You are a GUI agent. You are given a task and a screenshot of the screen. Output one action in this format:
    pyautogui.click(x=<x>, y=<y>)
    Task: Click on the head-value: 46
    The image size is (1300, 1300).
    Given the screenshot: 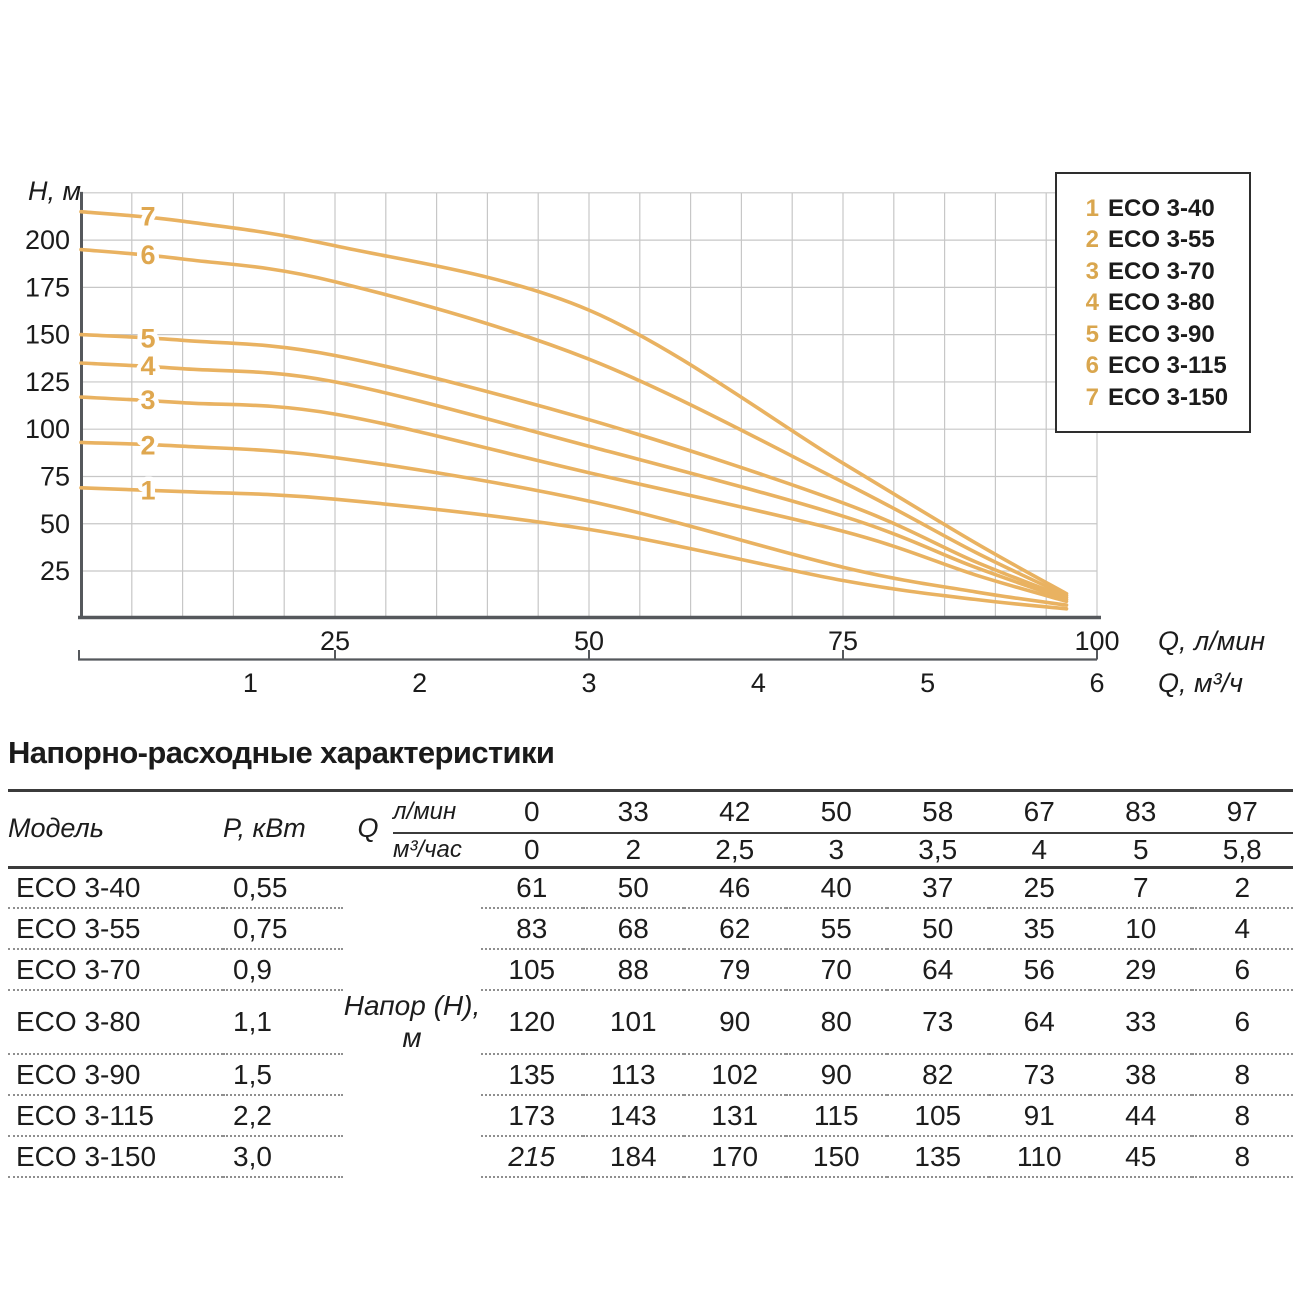 What is the action you would take?
    pyautogui.click(x=735, y=888)
    